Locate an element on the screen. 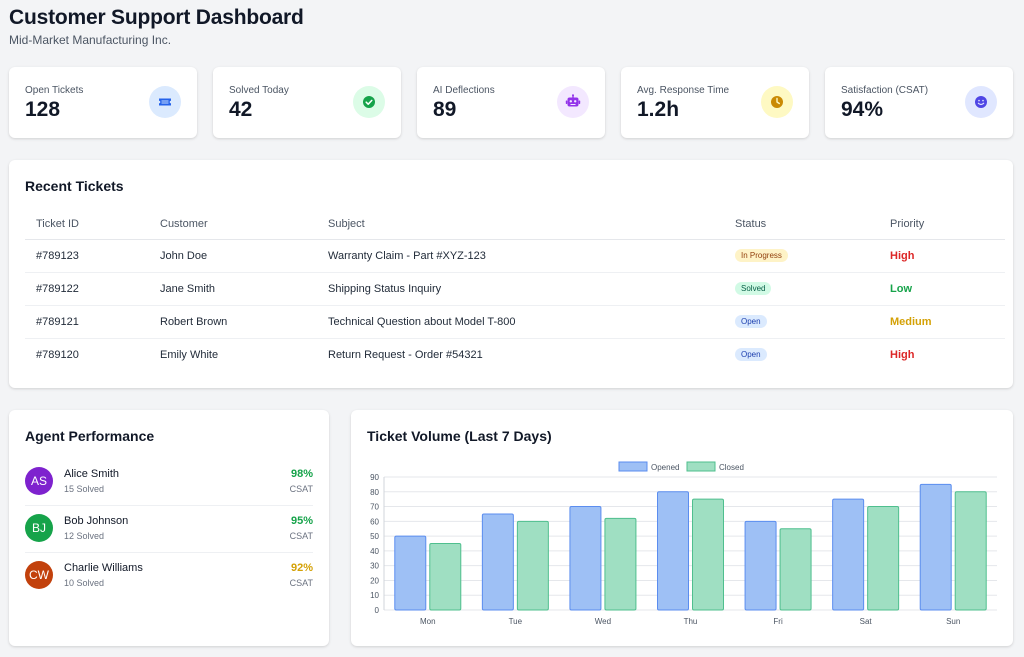 Image resolution: width=1024 pixels, height=657 pixels. x-tick-label: Sun is located at coordinates (953, 621).